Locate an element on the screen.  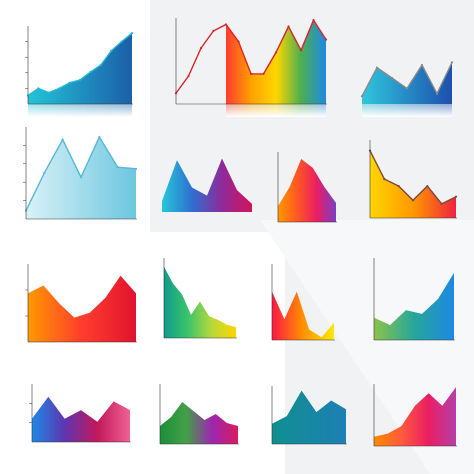
chart-2-plot is located at coordinates (251, 67).